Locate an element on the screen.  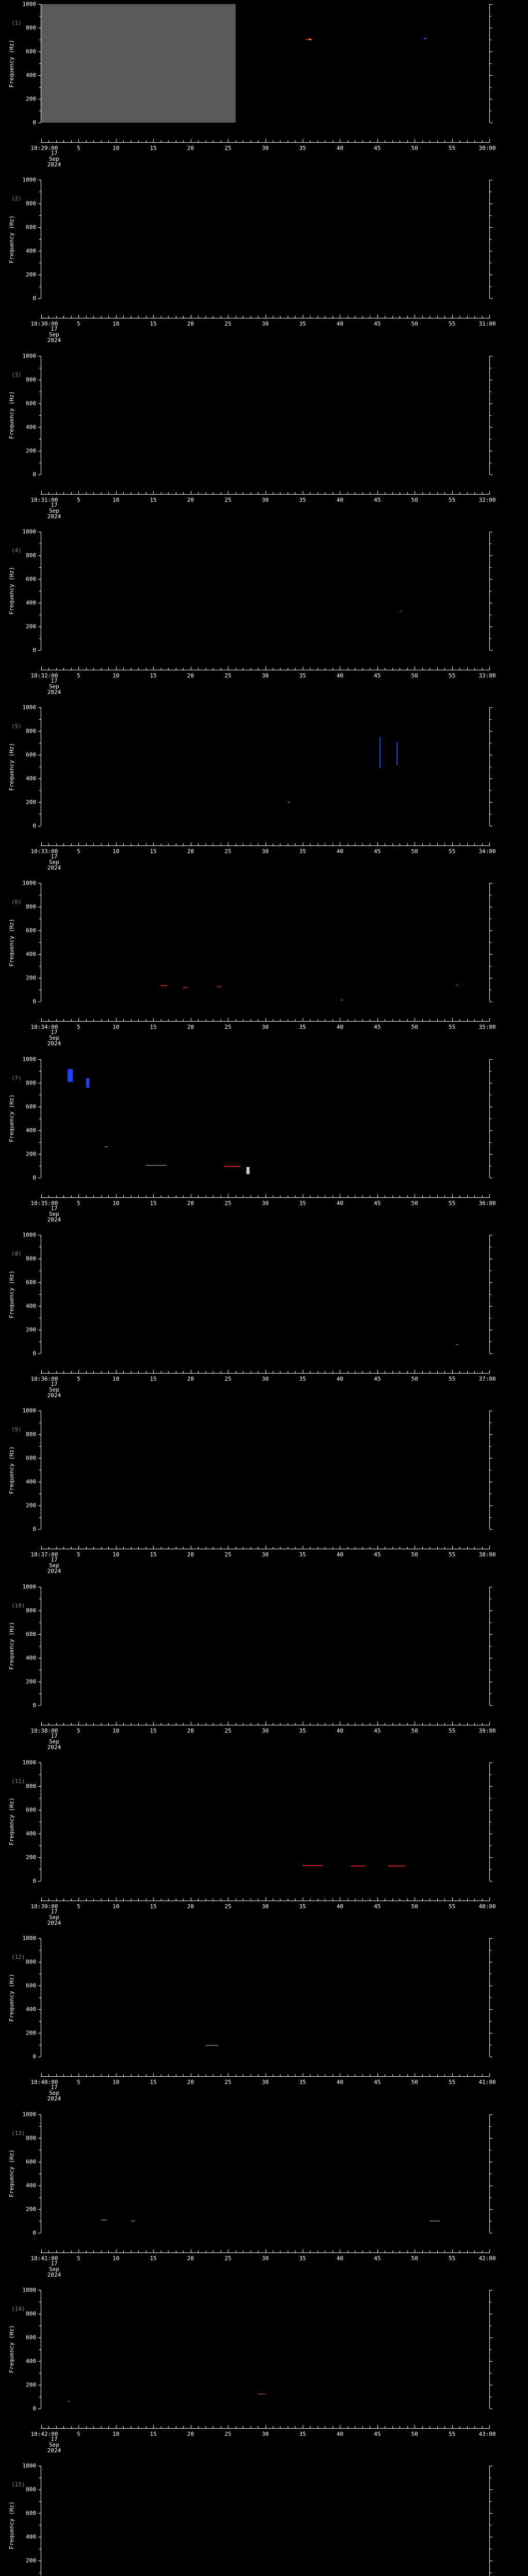
x-tick-label: 45 is located at coordinates (377, 148).